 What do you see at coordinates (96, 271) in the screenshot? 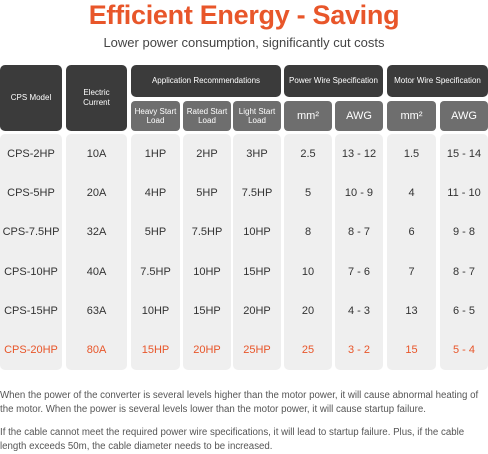
I see `table-cell: 40A` at bounding box center [96, 271].